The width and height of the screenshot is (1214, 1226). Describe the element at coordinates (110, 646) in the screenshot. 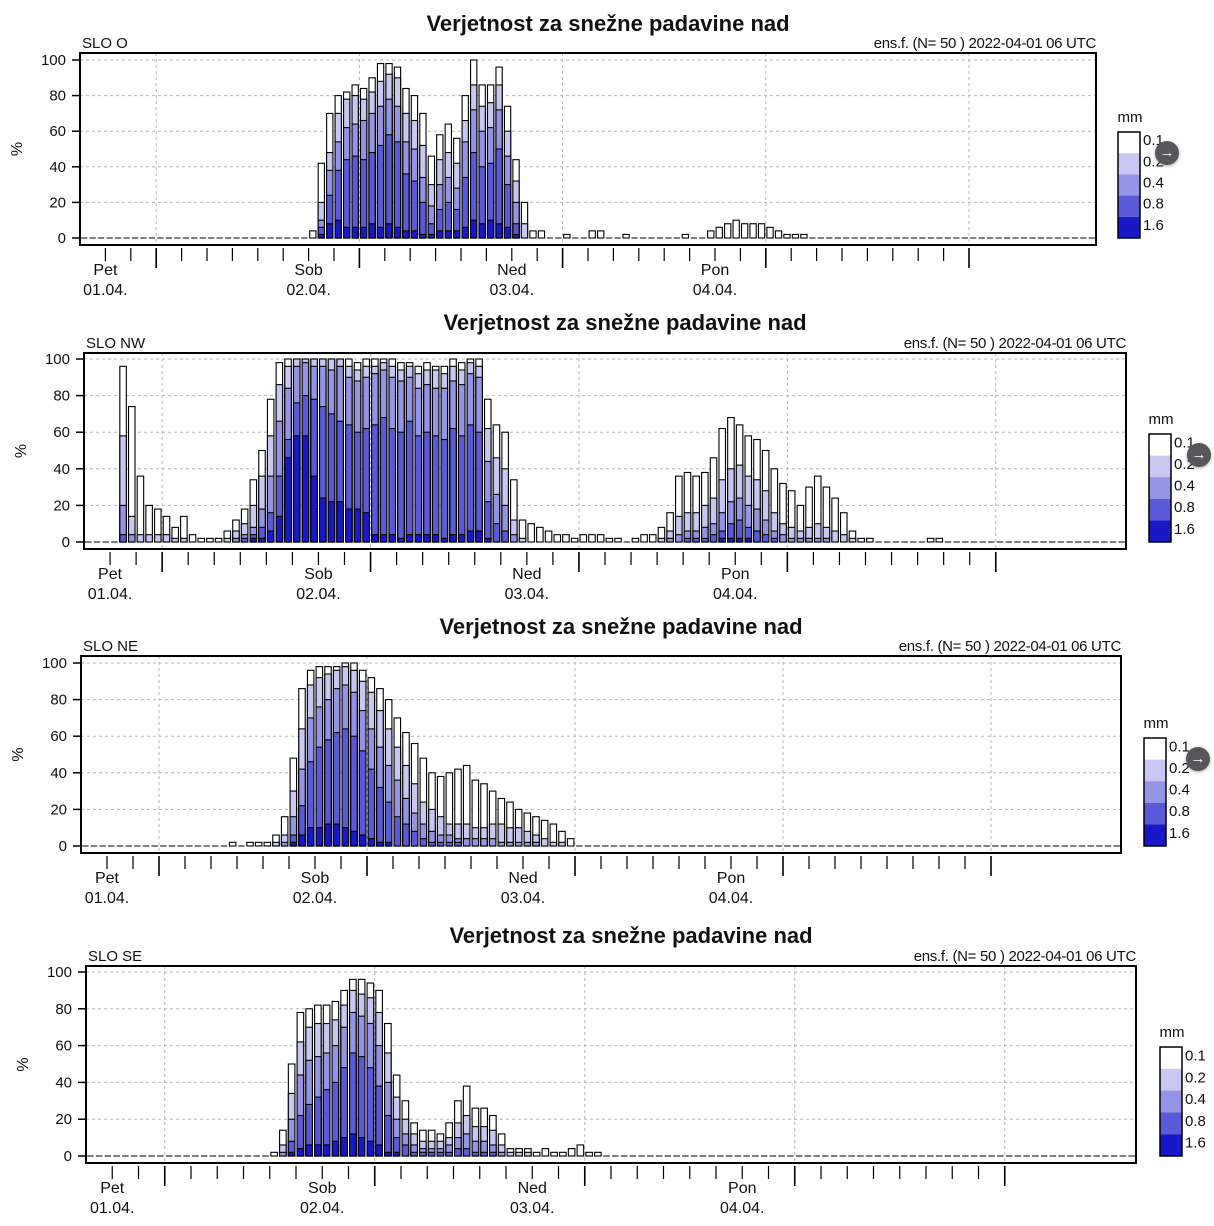

I see `region-label: SLO NE` at that location.